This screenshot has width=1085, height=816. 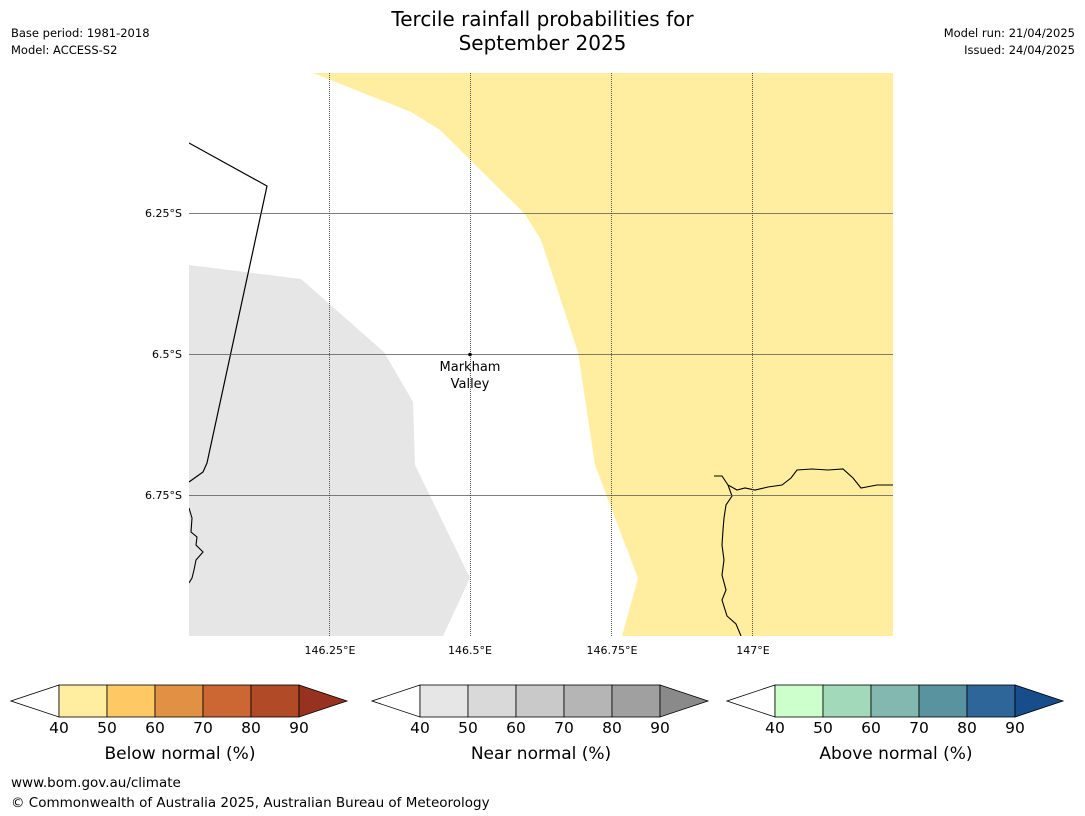 I want to click on colorbar-above-label: Above normal (%), so click(x=896, y=754).